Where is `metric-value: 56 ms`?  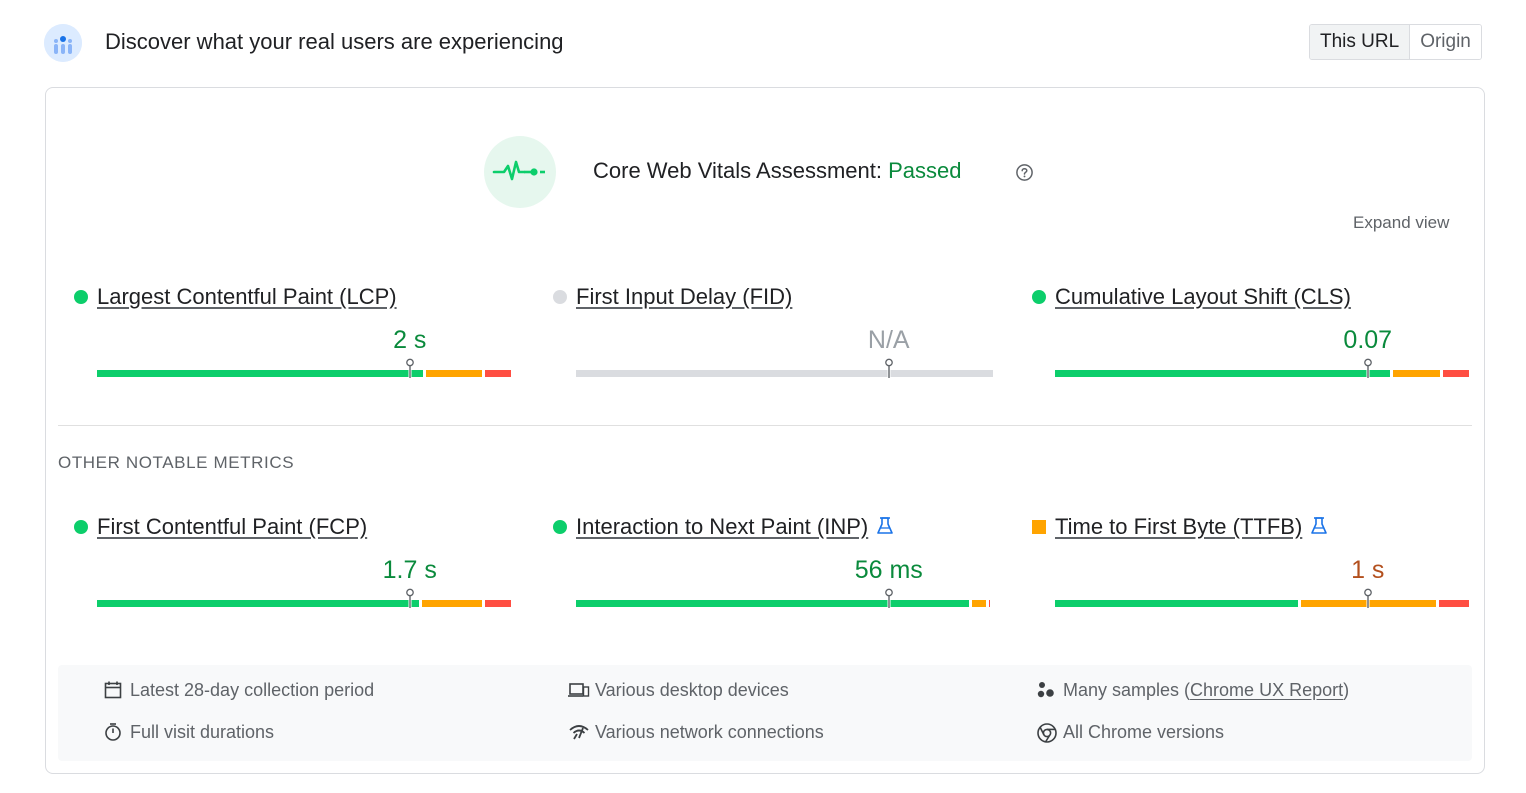
metric-value: 56 ms is located at coordinates (888, 570).